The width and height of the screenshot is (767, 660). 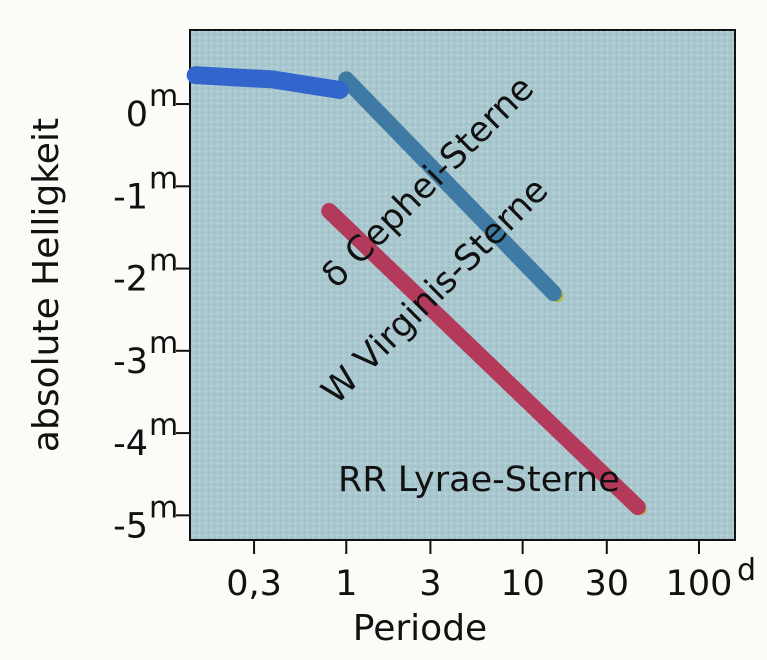 I want to click on y-tick-label: -1, so click(x=130, y=197).